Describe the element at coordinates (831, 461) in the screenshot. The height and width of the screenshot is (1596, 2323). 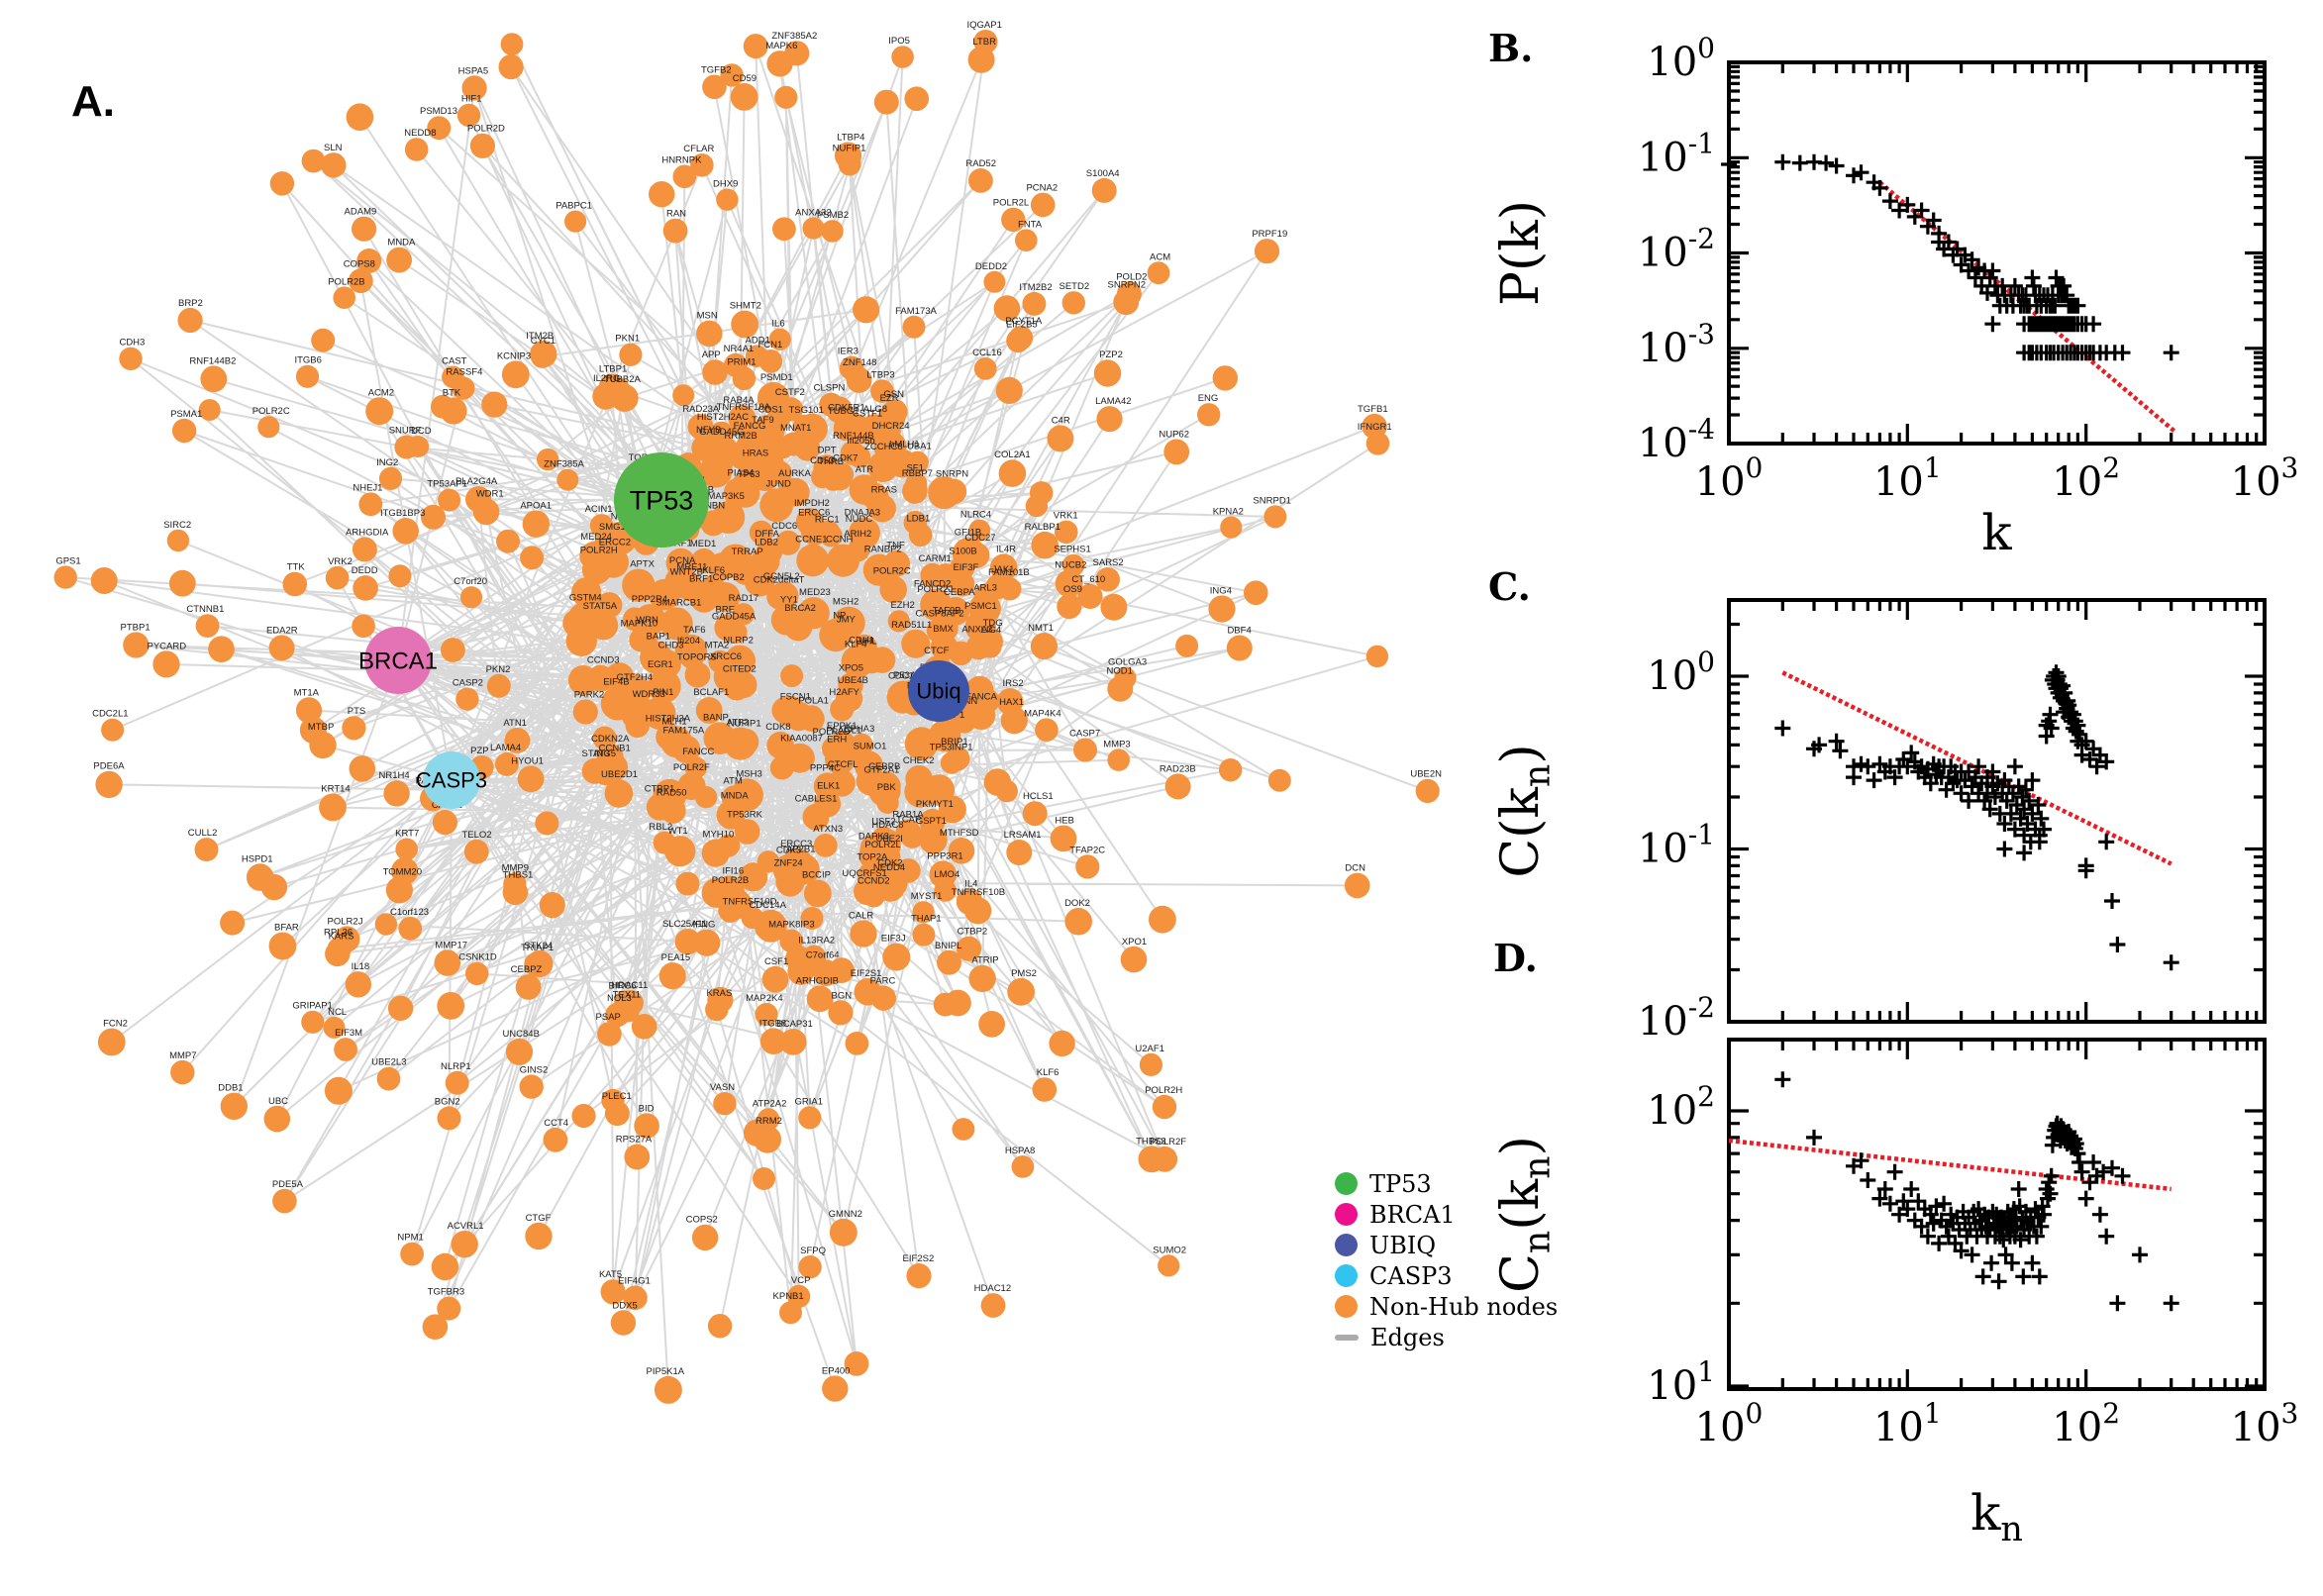
I see `network-node-label: THRB` at that location.